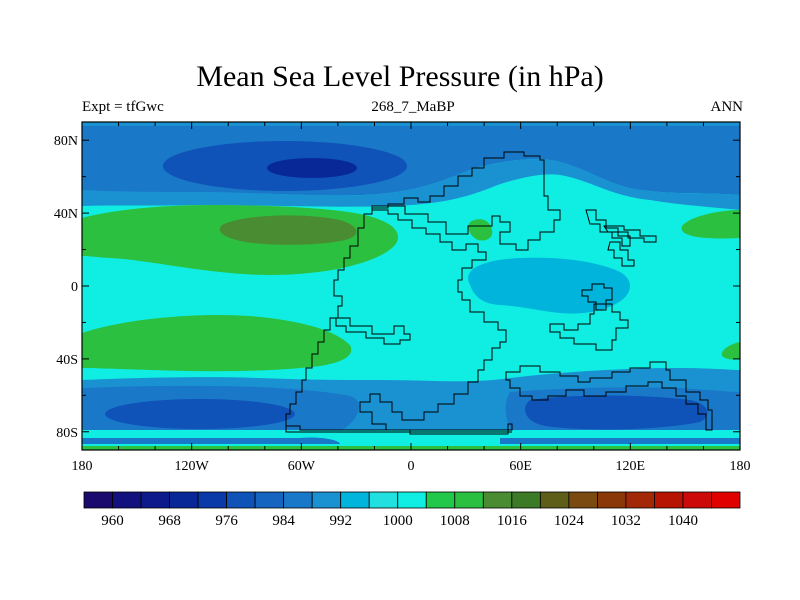 This screenshot has width=800, height=600. Describe the element at coordinates (631, 466) in the screenshot. I see `x-tick-label: 120E` at that location.